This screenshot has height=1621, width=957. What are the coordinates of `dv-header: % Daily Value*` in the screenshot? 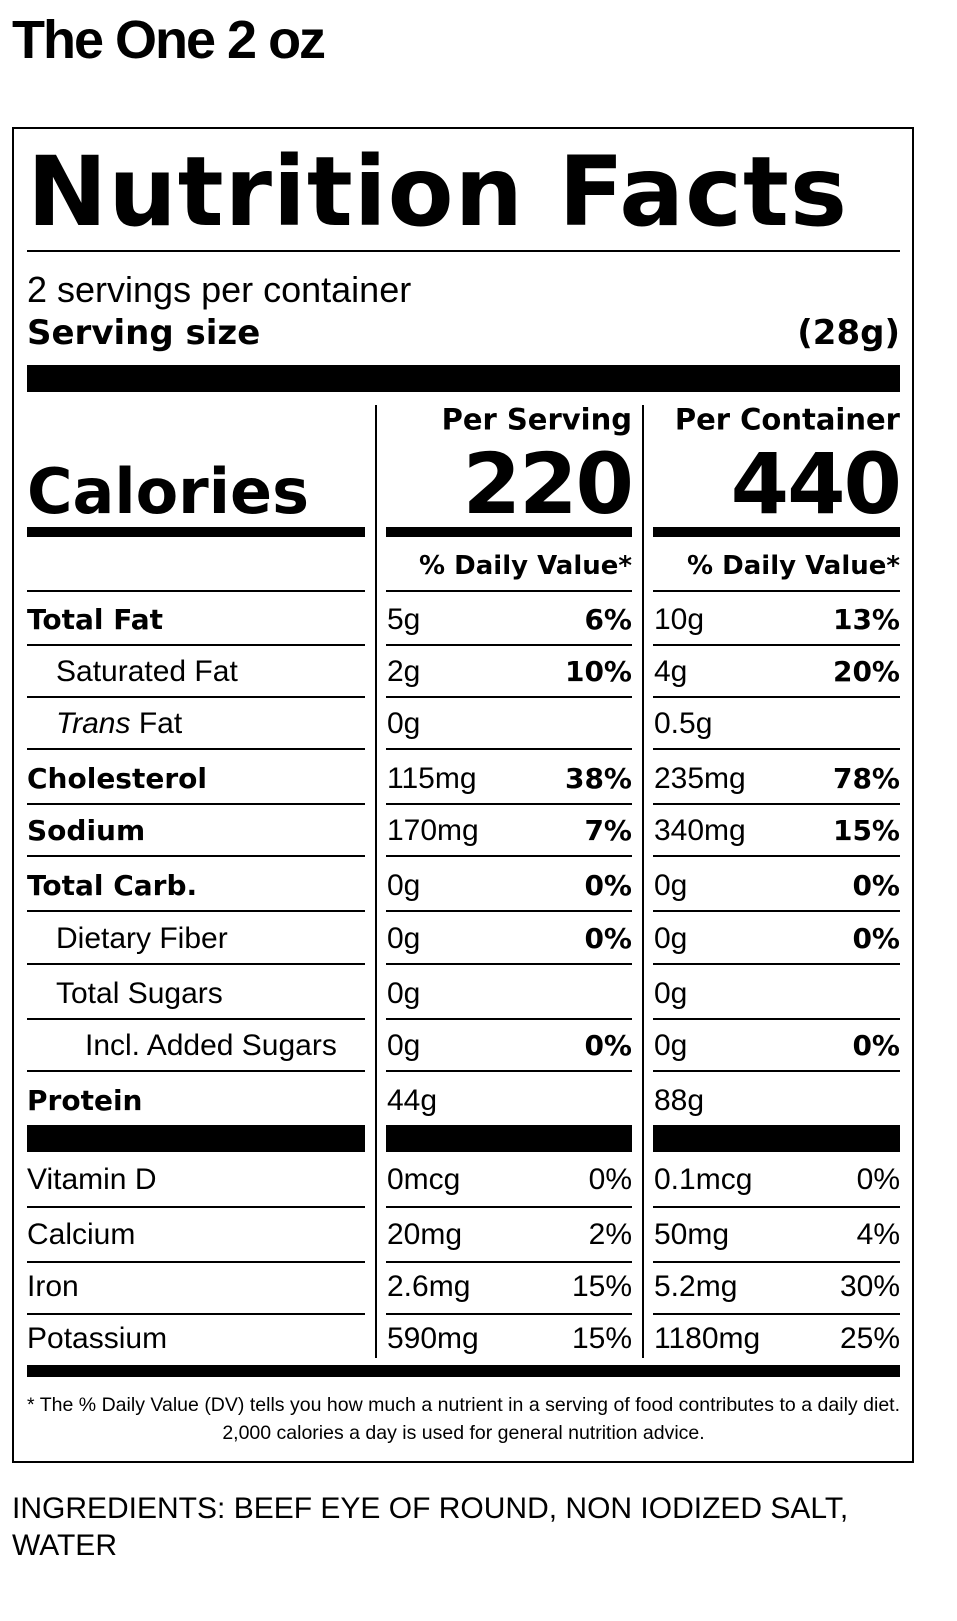 It's located at (793, 566).